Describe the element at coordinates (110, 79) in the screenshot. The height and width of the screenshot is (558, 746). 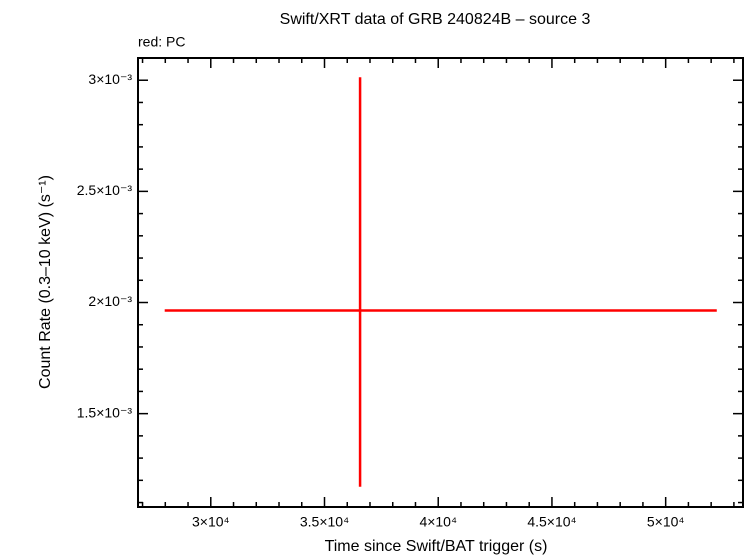
I see `y-tick-label: 3×10⁻³` at that location.